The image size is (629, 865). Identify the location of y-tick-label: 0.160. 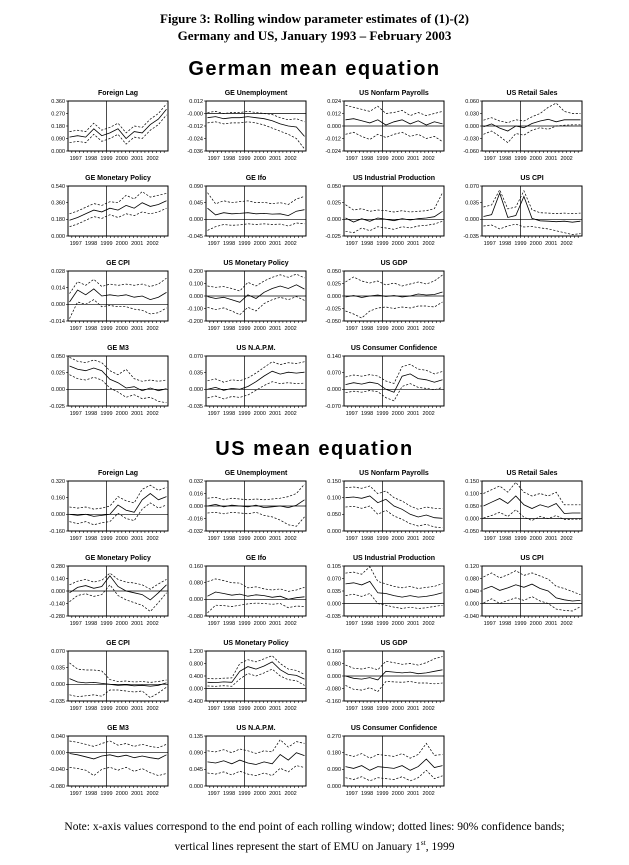
(58, 499).